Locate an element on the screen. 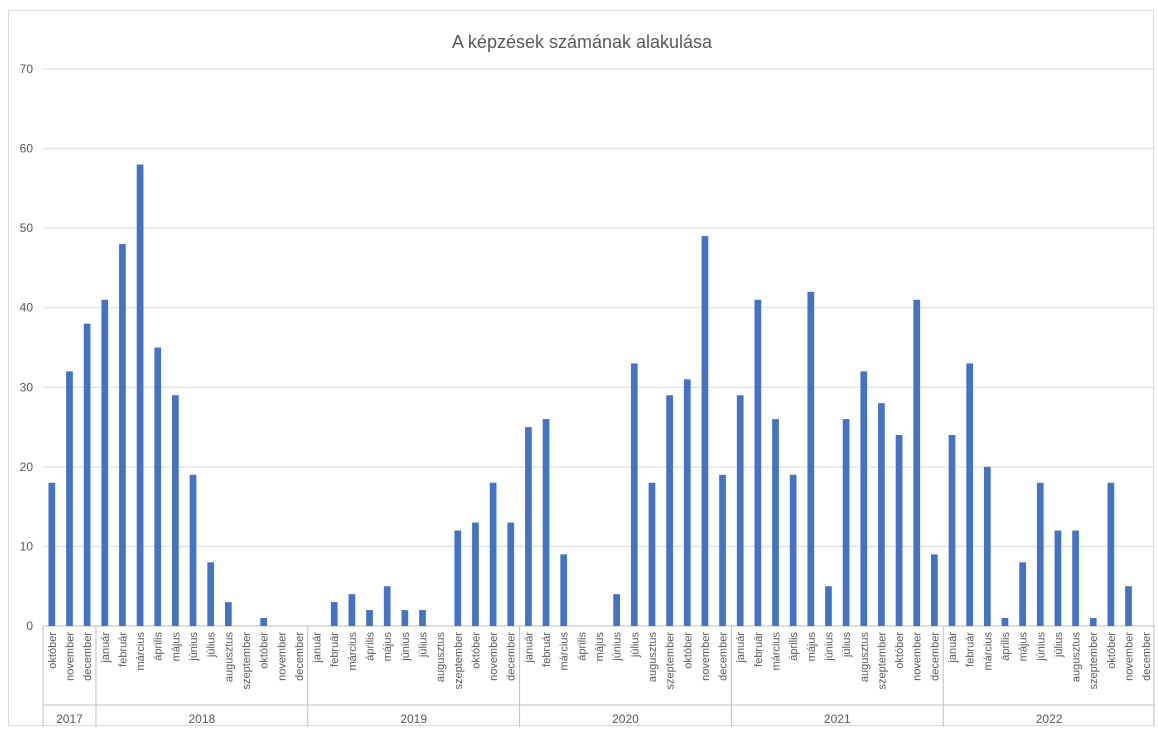 Image resolution: width=1158 pixels, height=729 pixels. y-tick-label: 70 is located at coordinates (27, 69).